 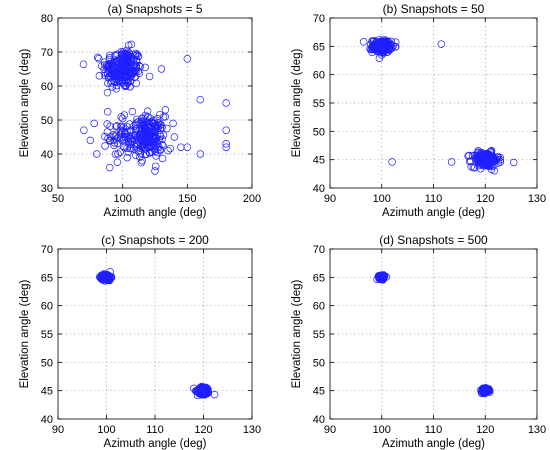 What do you see at coordinates (434, 430) in the screenshot?
I see `x-tick-label: 110` at bounding box center [434, 430].